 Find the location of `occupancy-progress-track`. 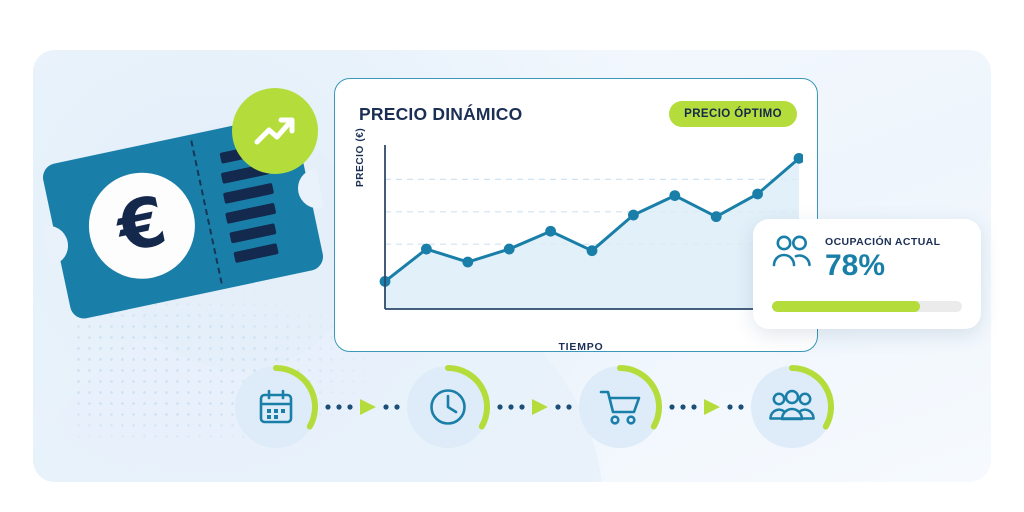

occupancy-progress-track is located at coordinates (867, 306).